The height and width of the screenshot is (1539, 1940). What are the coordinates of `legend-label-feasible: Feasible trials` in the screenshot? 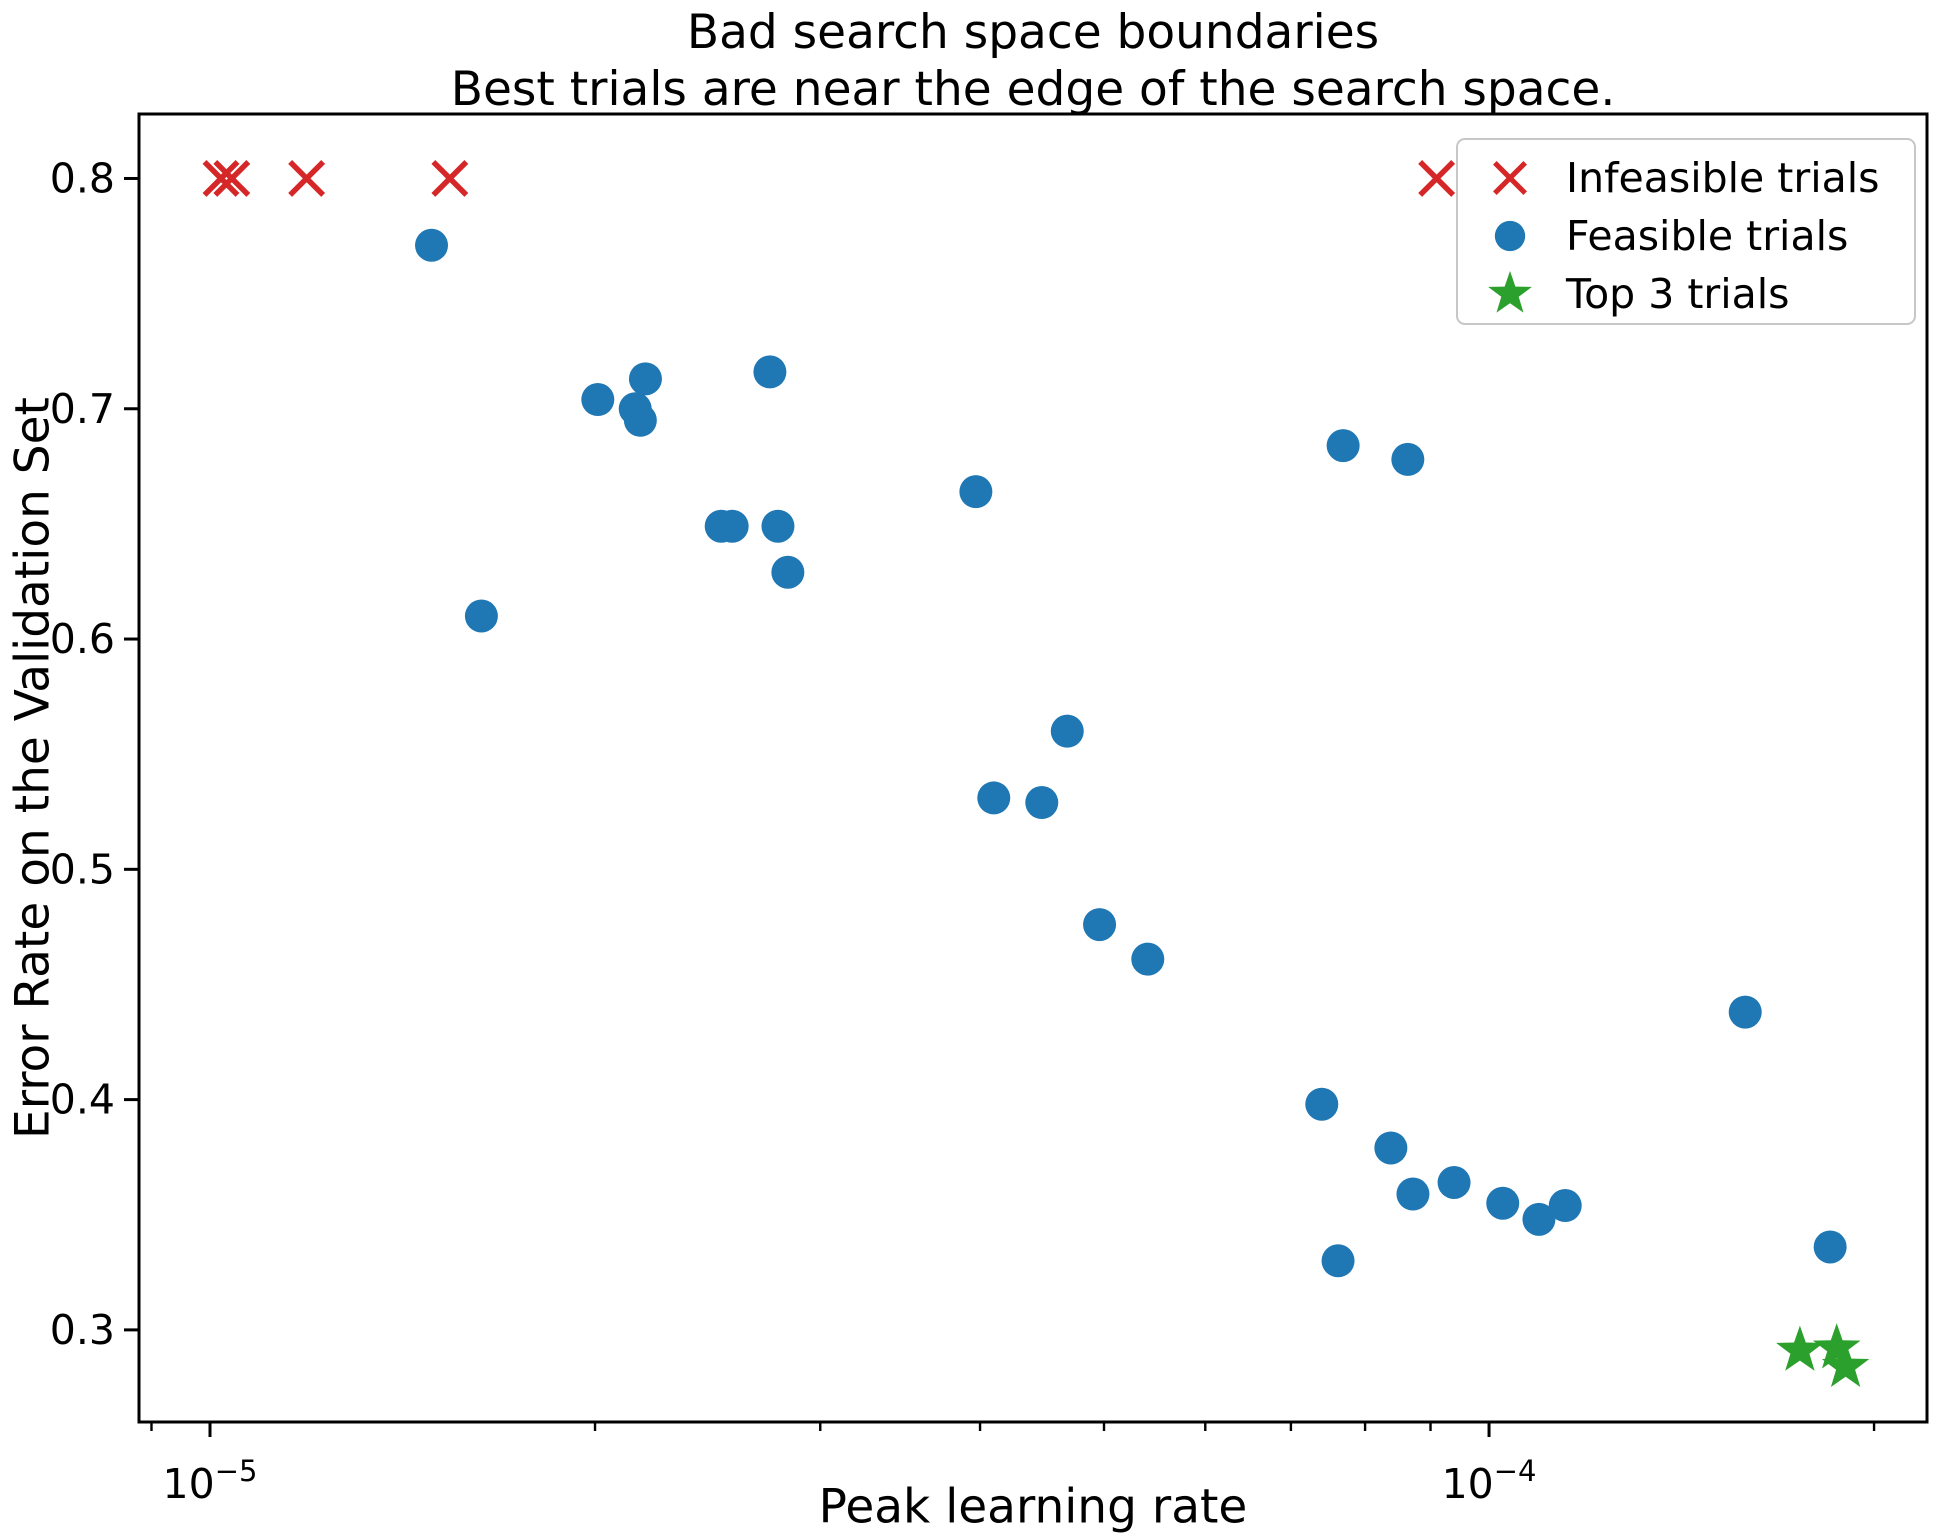 It's located at (1707, 236).